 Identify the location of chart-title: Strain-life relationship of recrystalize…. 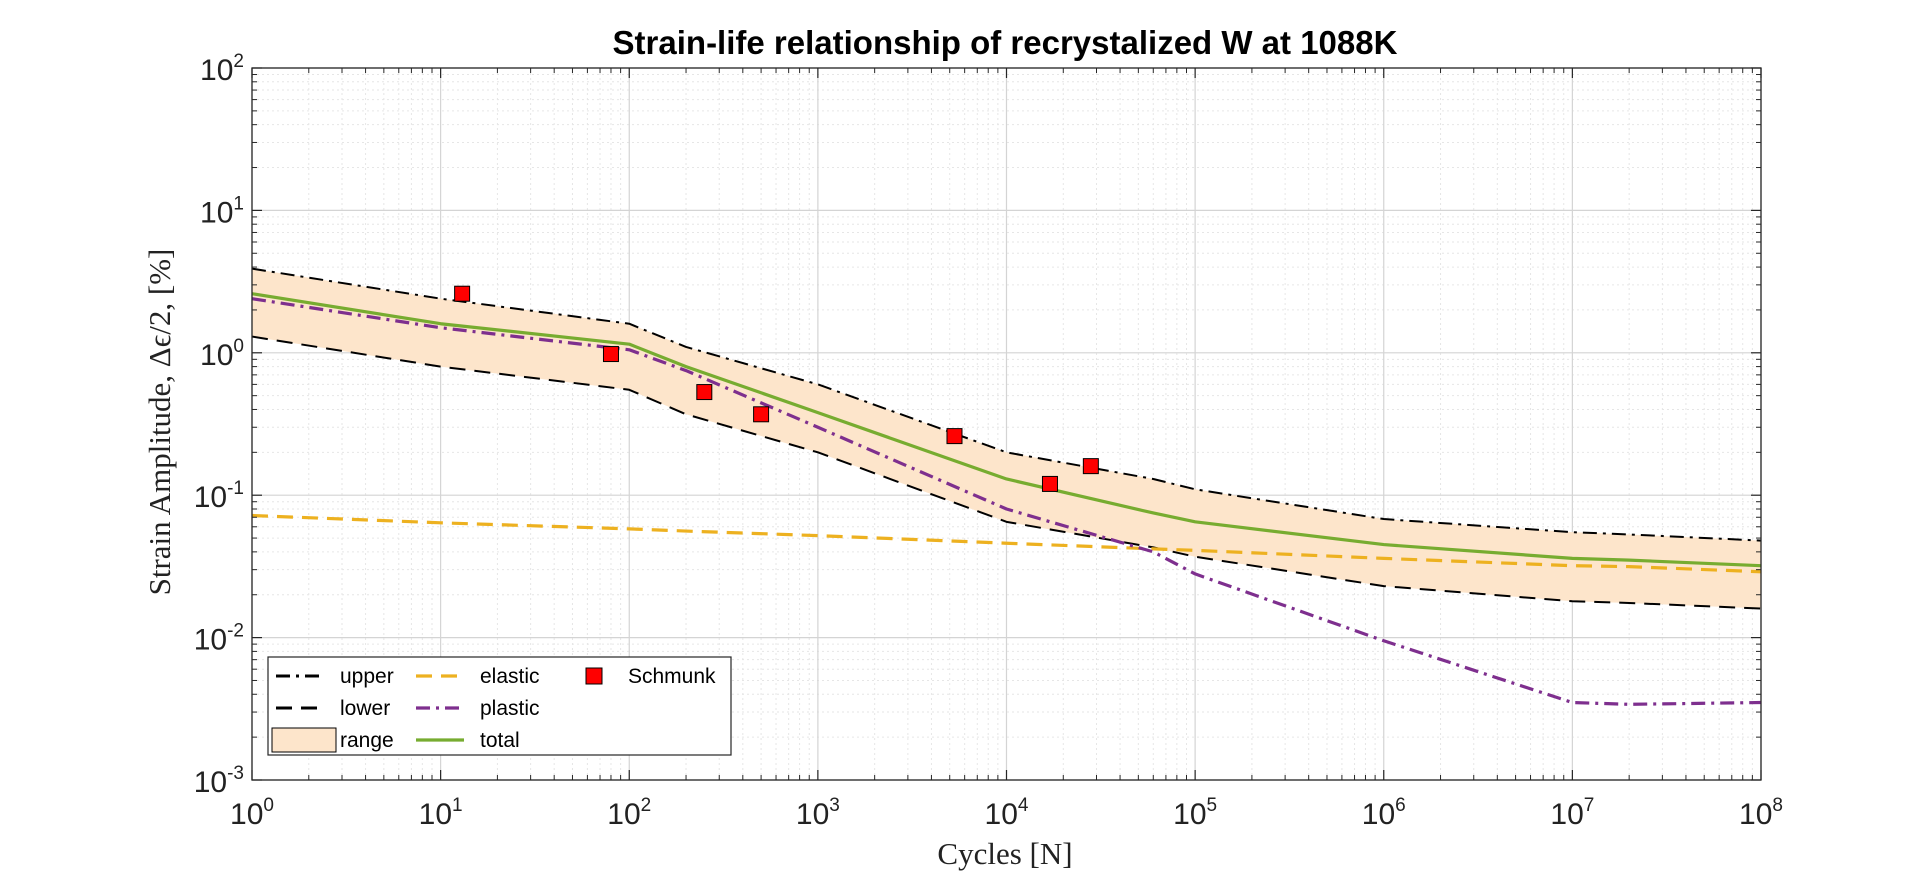
(1005, 42).